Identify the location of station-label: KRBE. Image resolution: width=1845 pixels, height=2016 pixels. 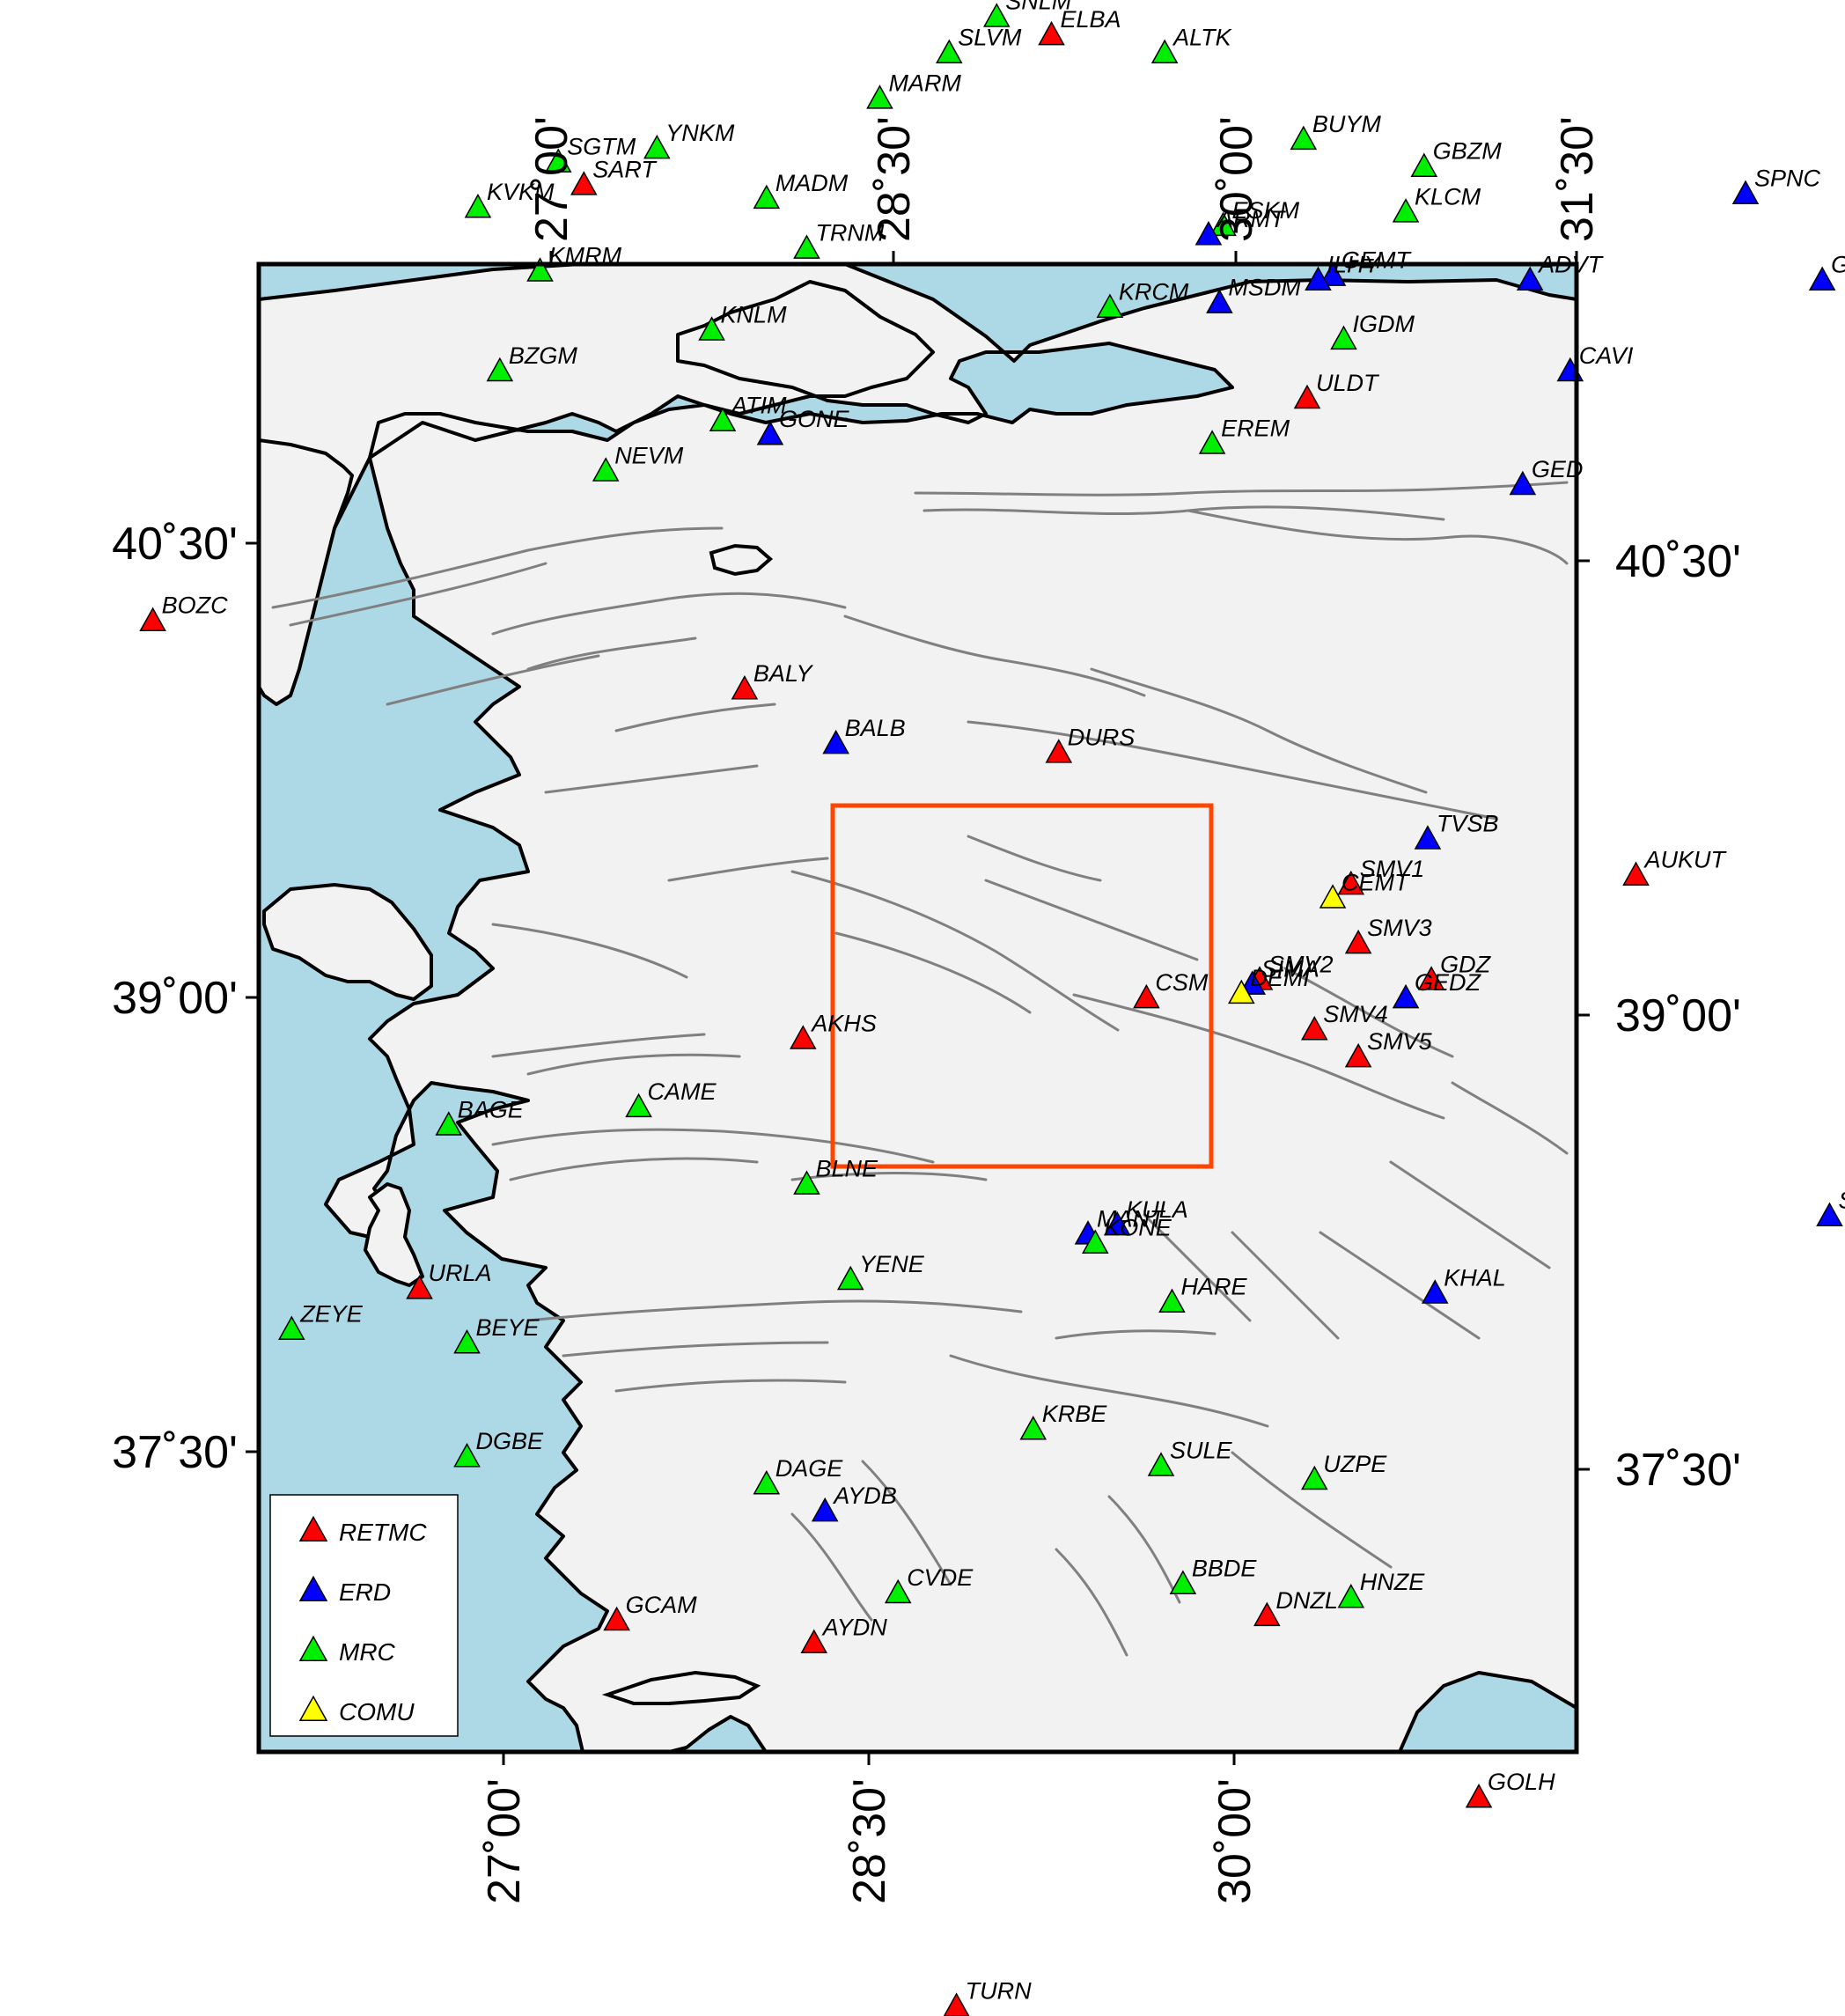
(1075, 1414).